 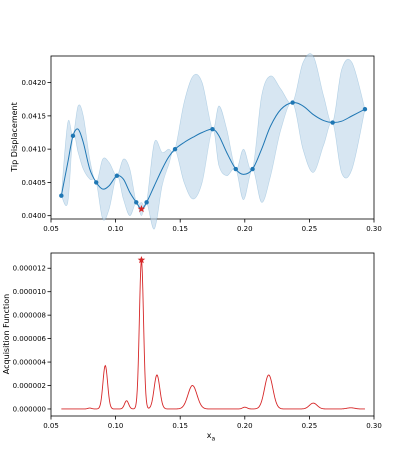 I want to click on x-axis-label-sub: a, so click(x=214, y=439).